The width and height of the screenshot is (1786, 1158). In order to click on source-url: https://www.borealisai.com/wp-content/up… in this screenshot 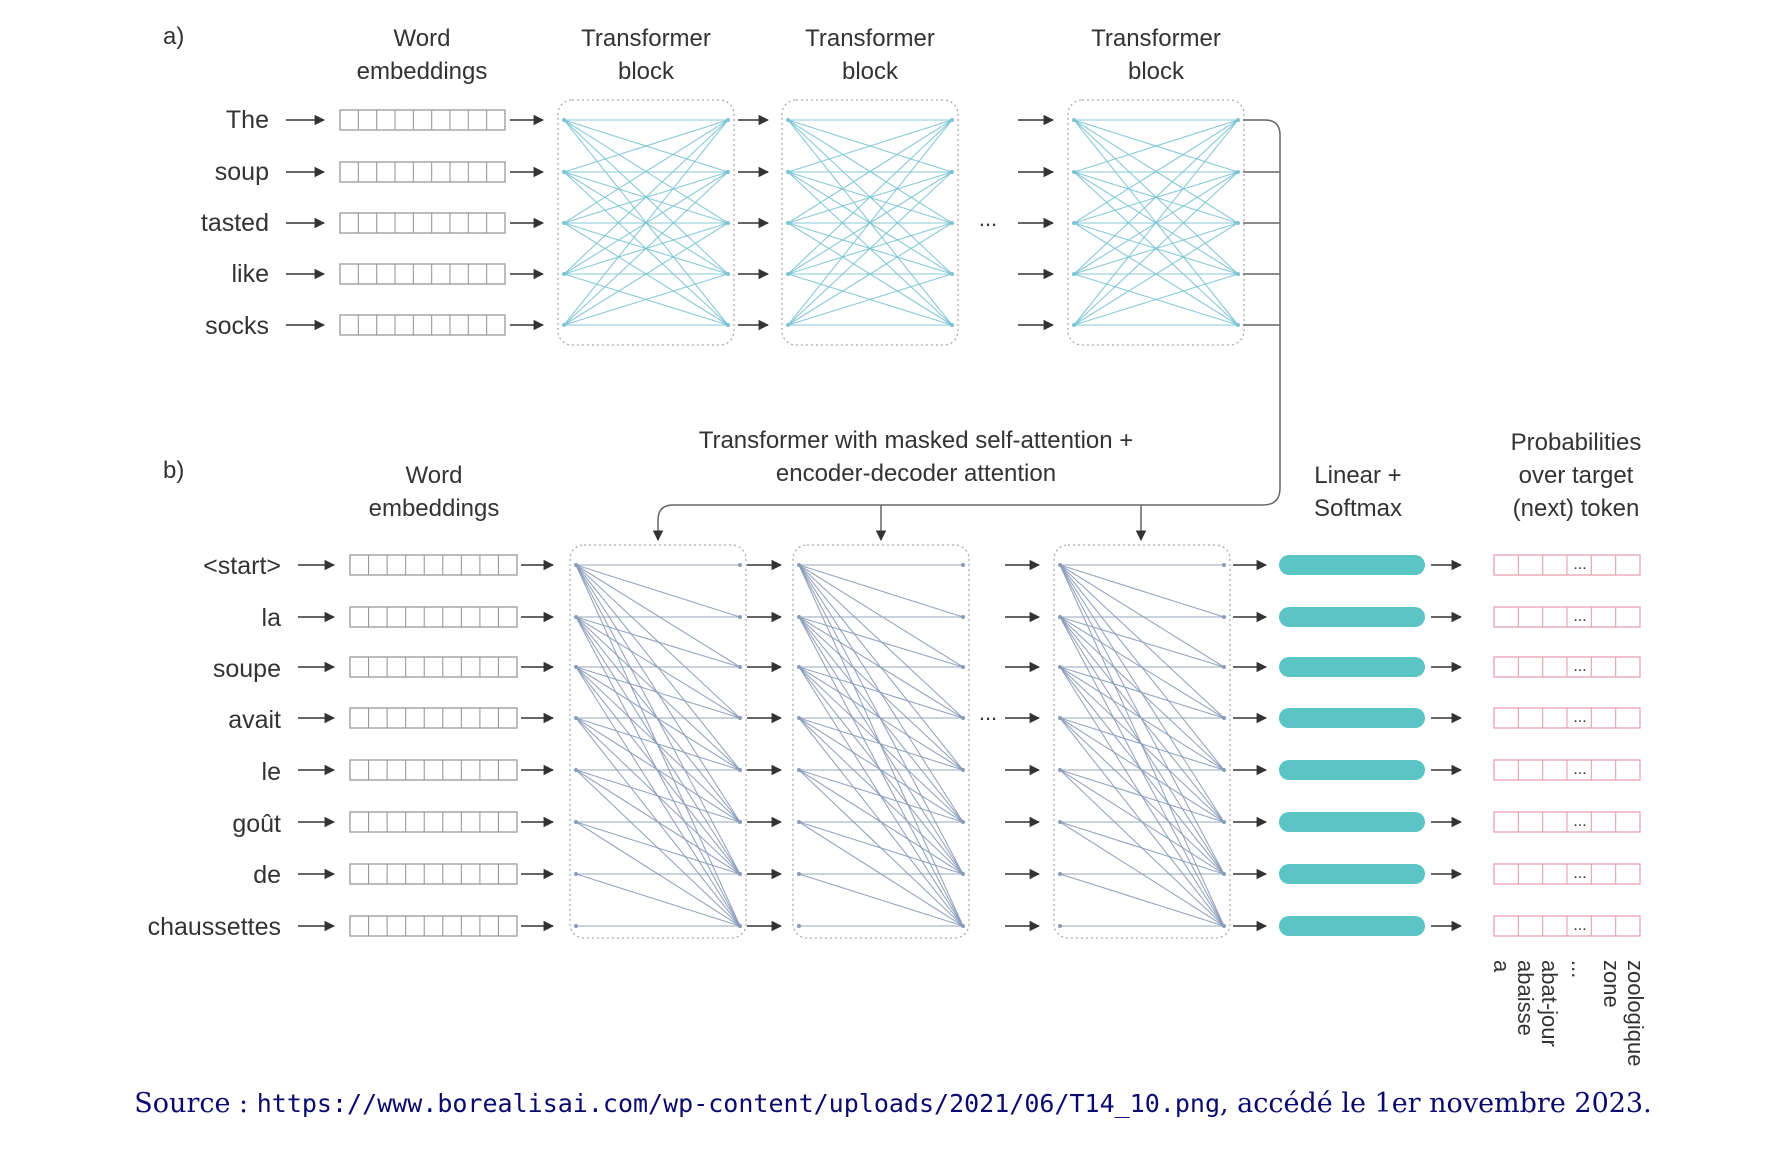, I will do `click(738, 1103)`.